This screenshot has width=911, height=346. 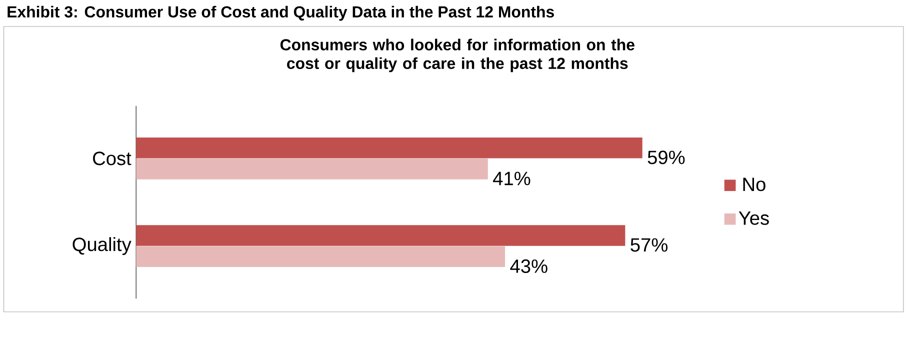 I want to click on chart-subtitle: Consumers who looked for information on the cost or quality of care in the past 12 months, so click(x=457, y=55).